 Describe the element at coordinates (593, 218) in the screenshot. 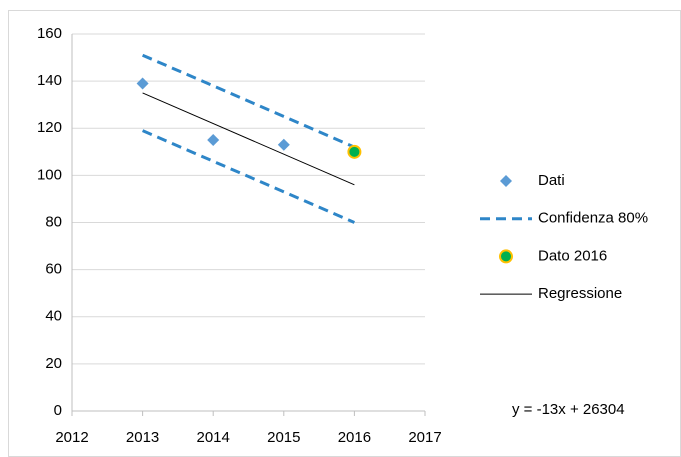

I see `legend-label: Confidenza 80%` at that location.